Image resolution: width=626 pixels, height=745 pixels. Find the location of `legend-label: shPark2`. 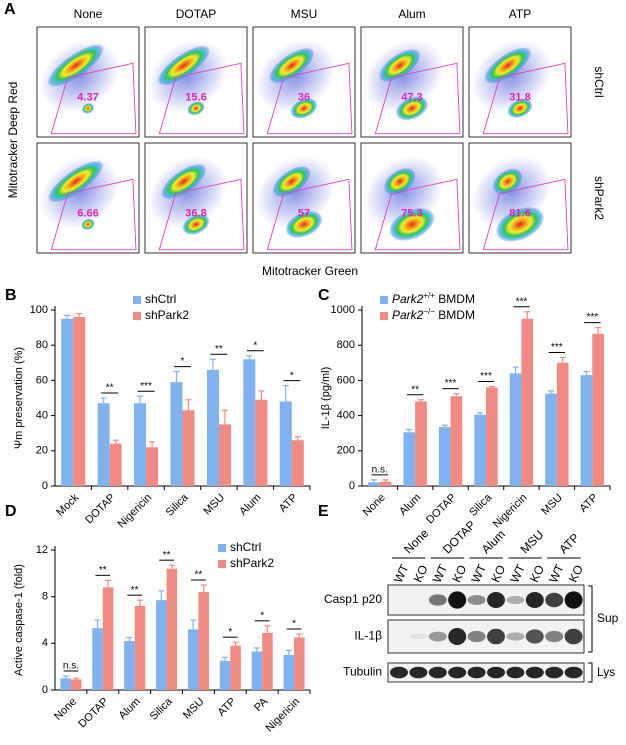

legend-label: shPark2 is located at coordinates (252, 563).